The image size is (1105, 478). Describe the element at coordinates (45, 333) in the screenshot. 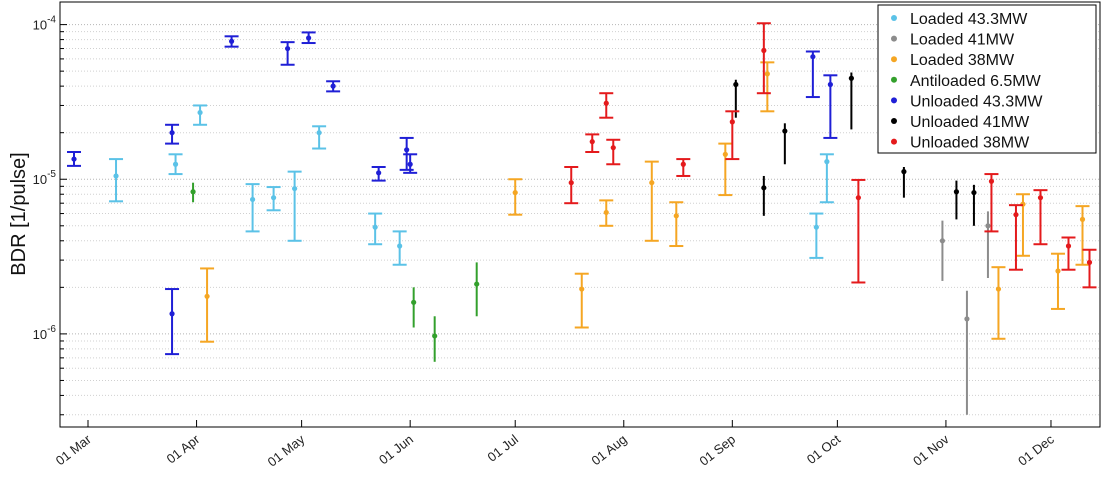

I see `y-tick-label: 10⁻⁶` at that location.